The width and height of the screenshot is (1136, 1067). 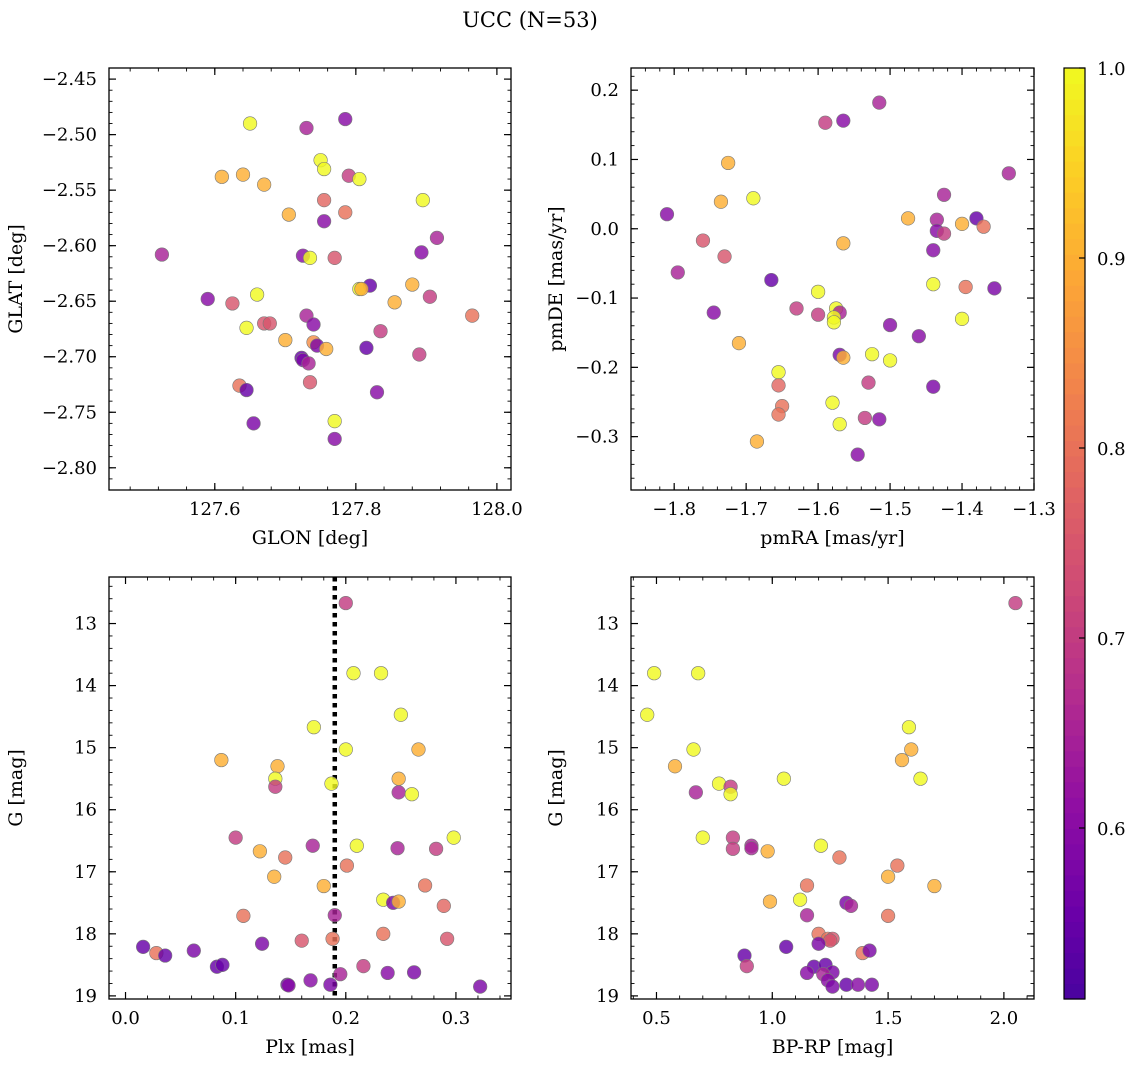 I want to click on x-tick-label: −1.3, so click(x=1034, y=509).